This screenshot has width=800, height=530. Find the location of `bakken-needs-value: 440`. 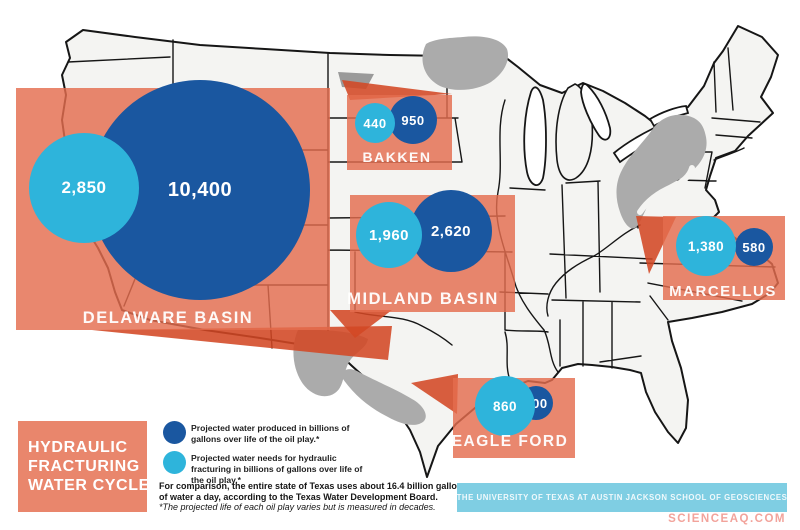

bakken-needs-value: 440 is located at coordinates (375, 123).